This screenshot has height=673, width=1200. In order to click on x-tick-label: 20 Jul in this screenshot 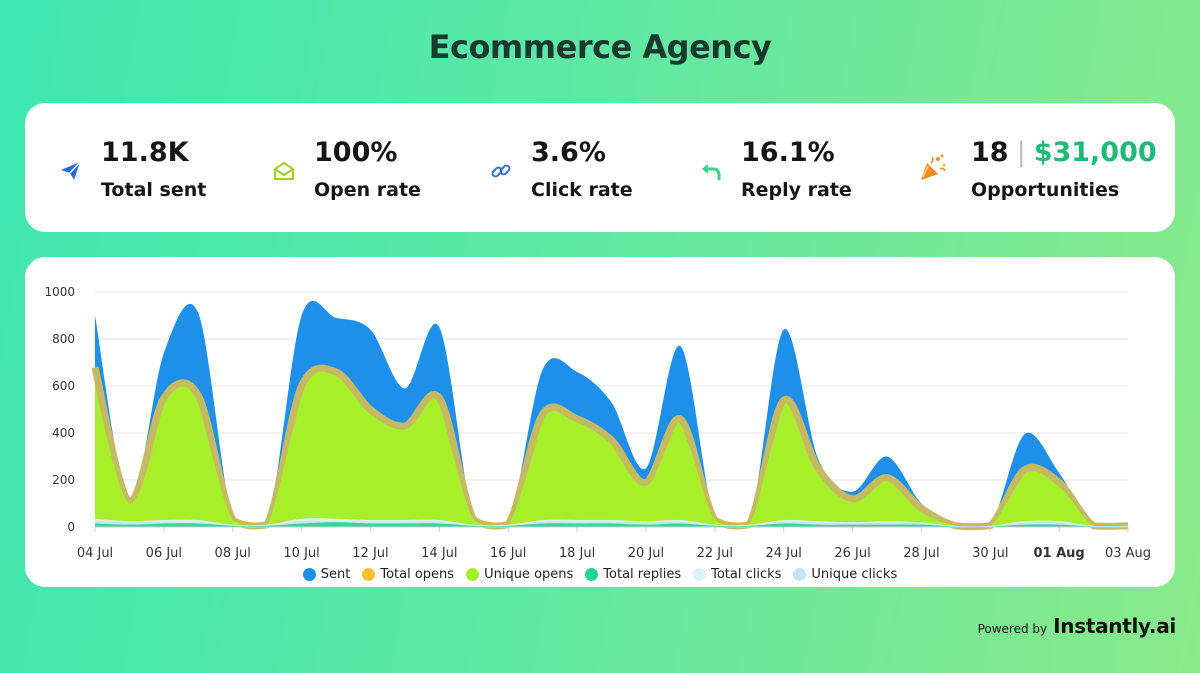, I will do `click(646, 553)`.